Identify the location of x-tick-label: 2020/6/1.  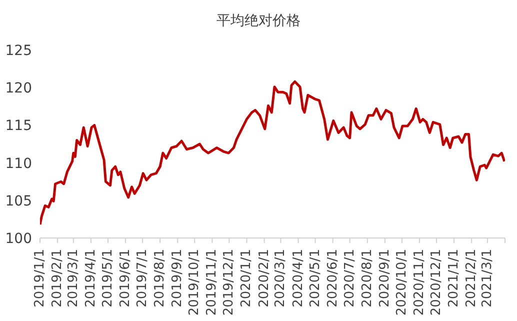
(332, 278).